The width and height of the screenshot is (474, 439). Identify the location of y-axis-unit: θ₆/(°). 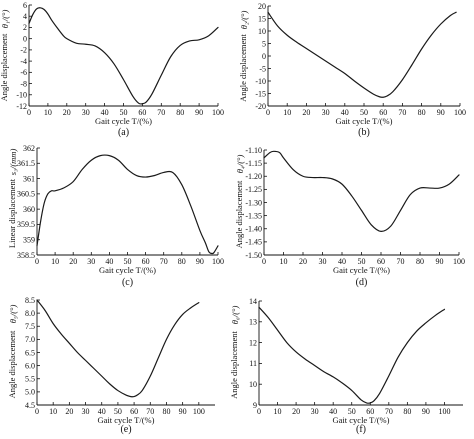
(235, 315).